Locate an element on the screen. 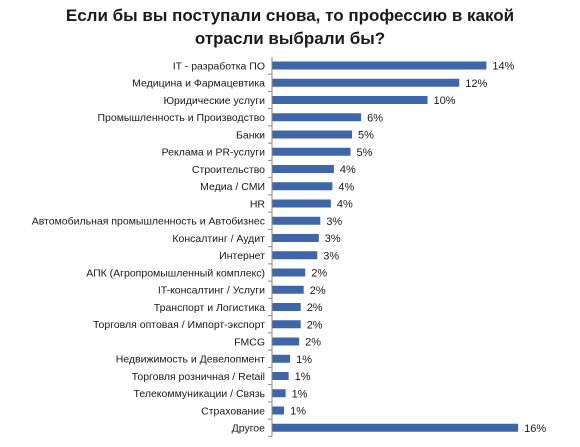 The width and height of the screenshot is (580, 447). category-label: IT-консалтинг / Услуги is located at coordinates (211, 291).